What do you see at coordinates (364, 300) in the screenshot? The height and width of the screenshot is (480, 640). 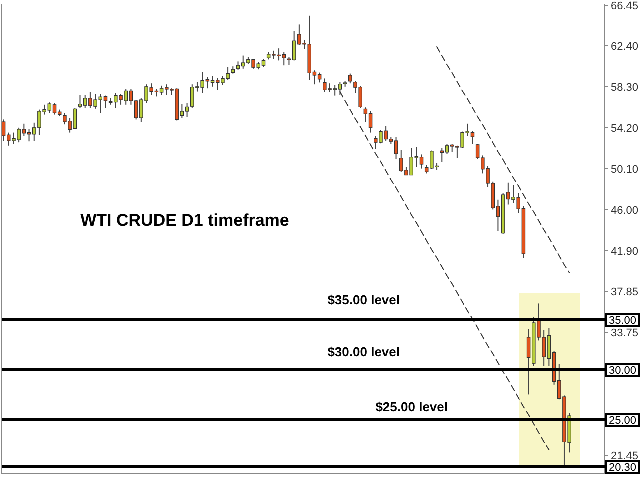 I see `annotation: $35.00 level` at bounding box center [364, 300].